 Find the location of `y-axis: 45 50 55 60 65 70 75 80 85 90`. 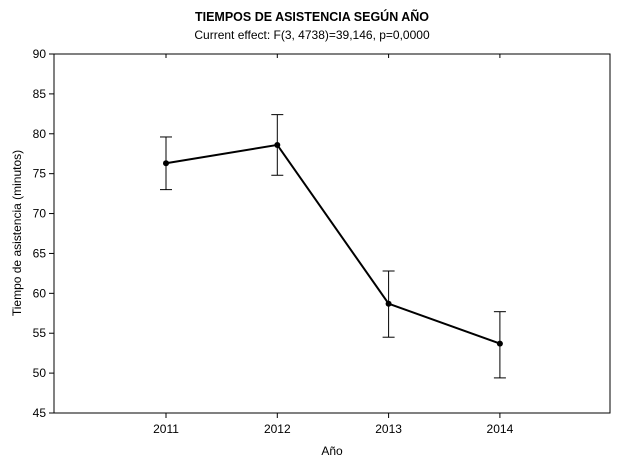

y-axis: 45 50 55 60 65 70 75 80 85 90 is located at coordinates (43, 233).